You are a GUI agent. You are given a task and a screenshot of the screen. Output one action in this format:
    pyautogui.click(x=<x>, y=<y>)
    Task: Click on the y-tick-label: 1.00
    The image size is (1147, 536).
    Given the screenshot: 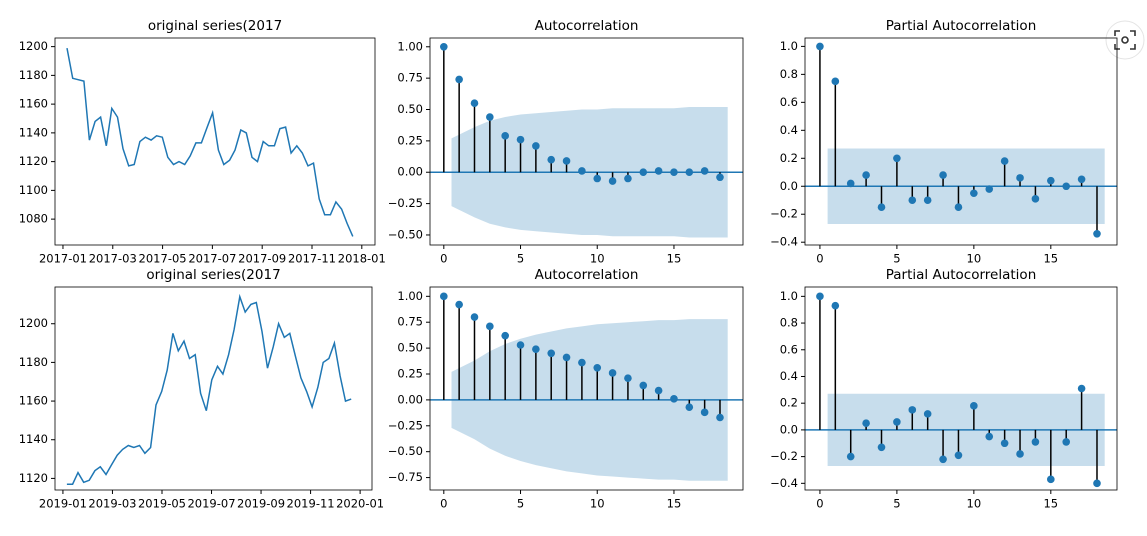 What is the action you would take?
    pyautogui.click(x=410, y=296)
    